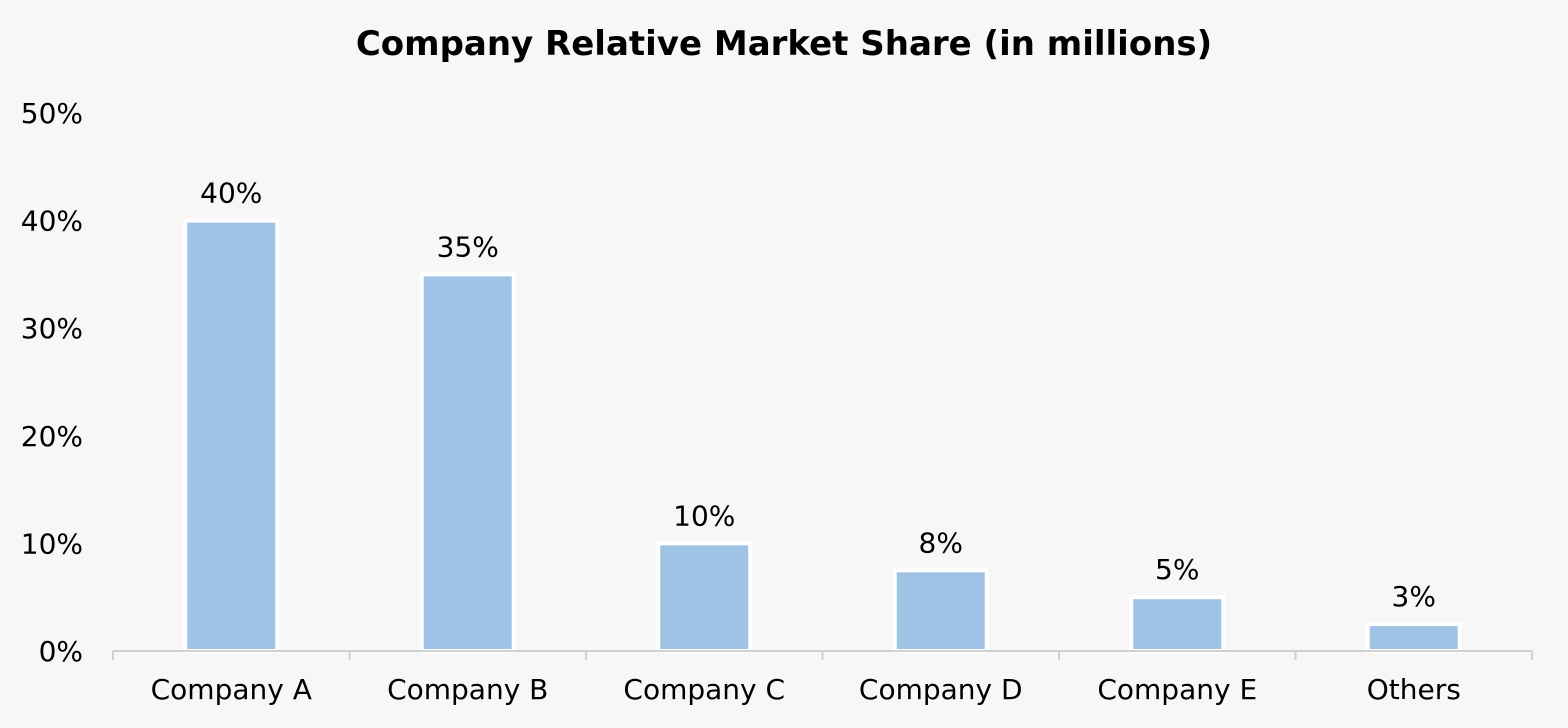 The image size is (1568, 728). I want to click on y-axis-ticks: 0% 10% 20% 30% 40% 50%, so click(52, 382).